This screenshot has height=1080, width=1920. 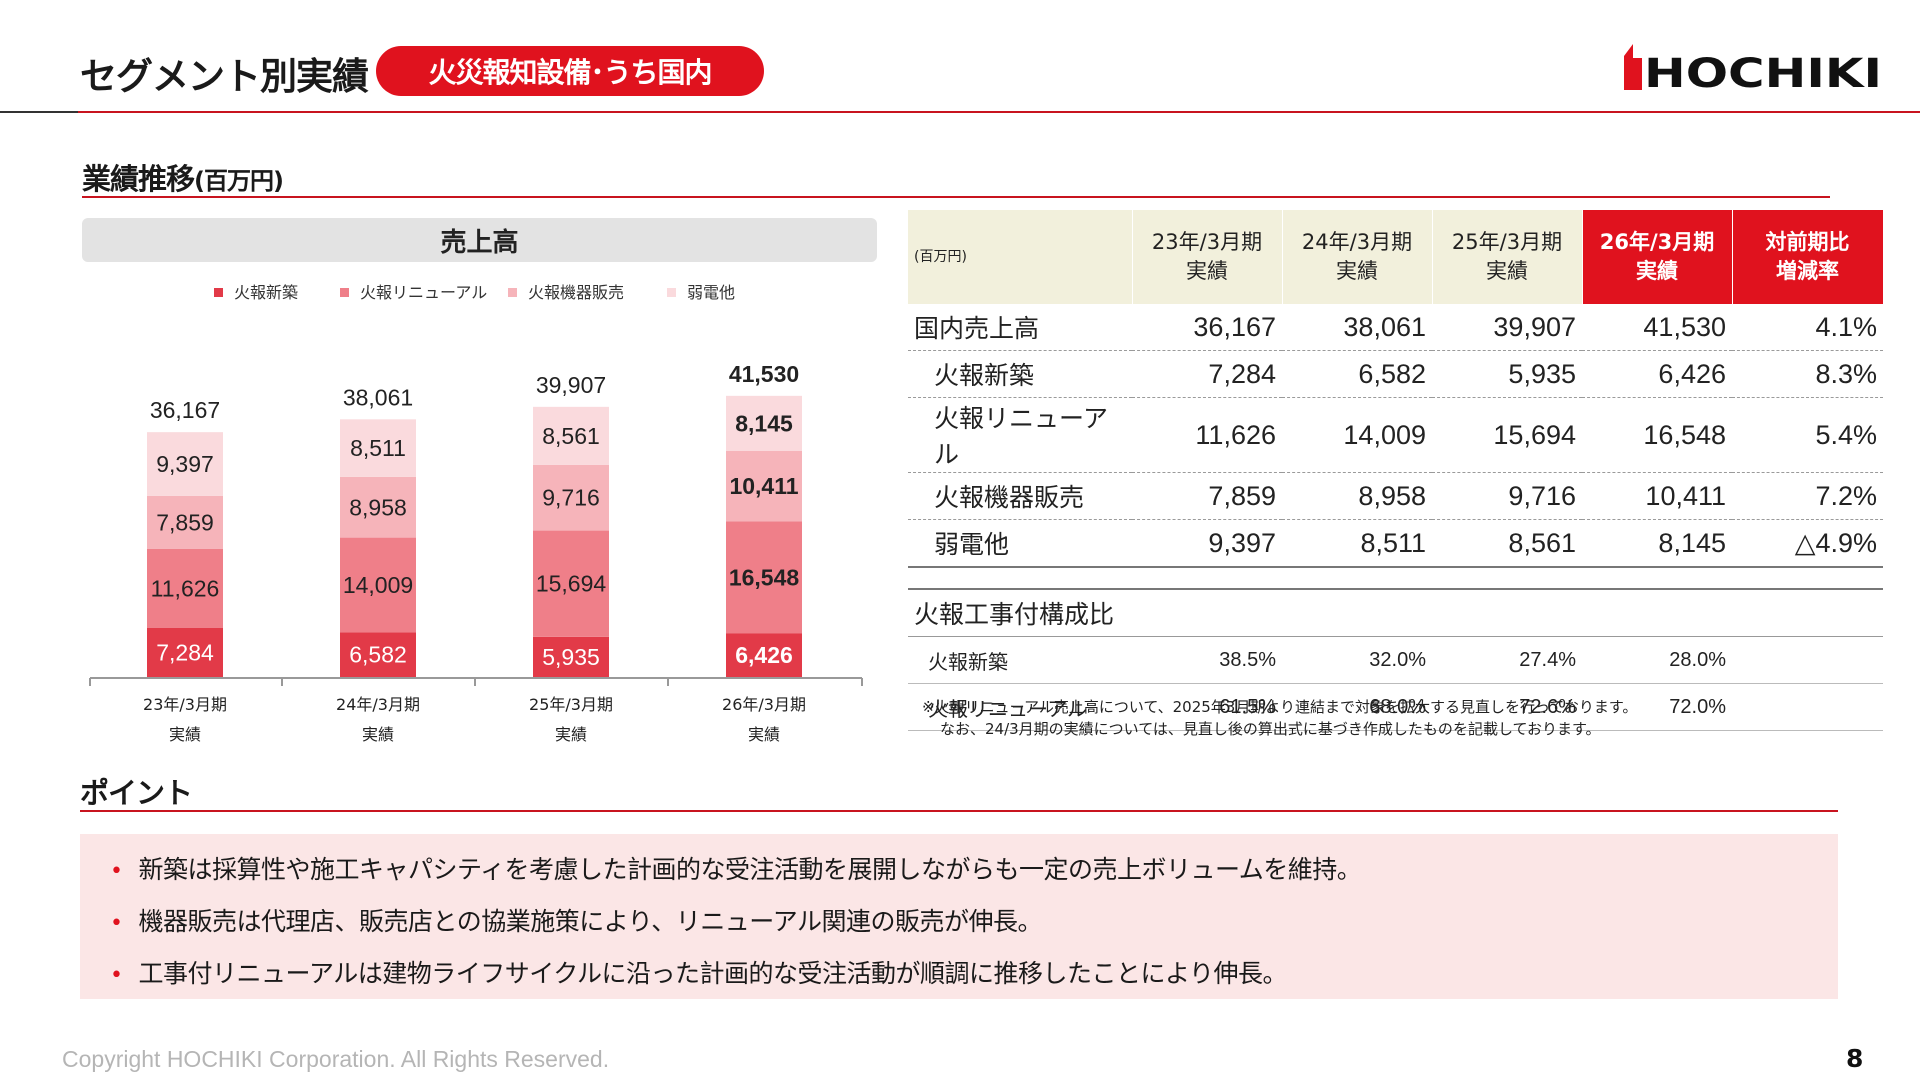 I want to click on cell-value: 8,511, so click(x=1357, y=543).